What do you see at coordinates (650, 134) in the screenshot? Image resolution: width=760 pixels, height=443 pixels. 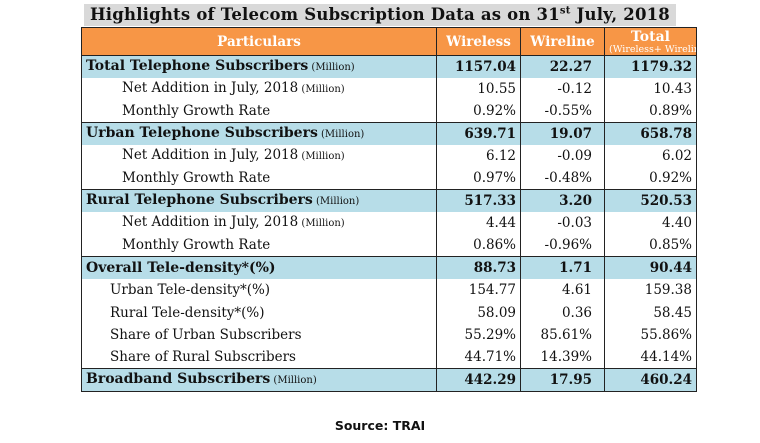 I see `cell-total: 658.78` at bounding box center [650, 134].